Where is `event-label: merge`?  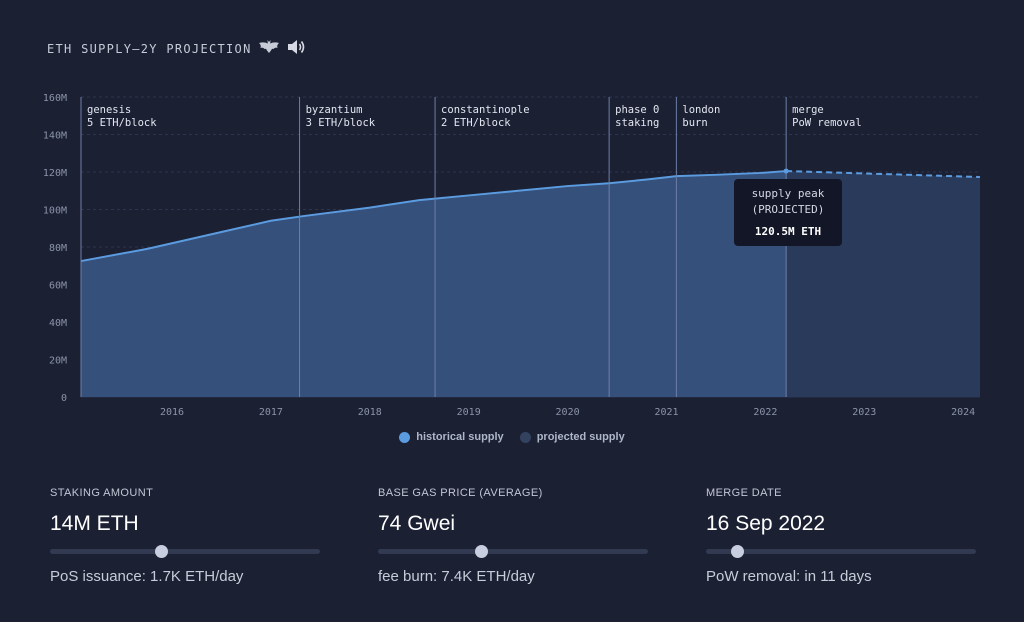 event-label: merge is located at coordinates (808, 110).